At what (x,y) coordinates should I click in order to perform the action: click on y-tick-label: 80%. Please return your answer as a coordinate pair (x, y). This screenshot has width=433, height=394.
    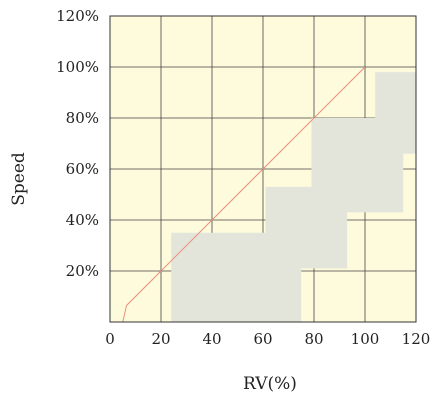
    Looking at the image, I should click on (82, 118).